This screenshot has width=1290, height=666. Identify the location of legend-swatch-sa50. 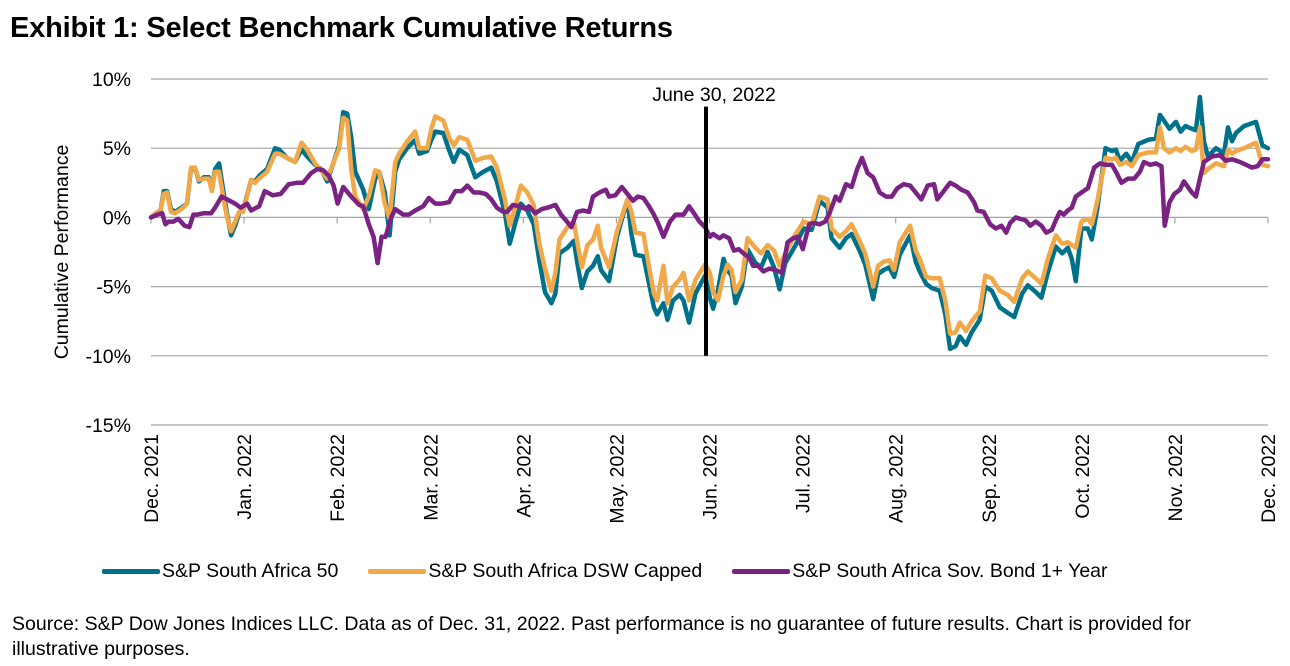
(131, 571).